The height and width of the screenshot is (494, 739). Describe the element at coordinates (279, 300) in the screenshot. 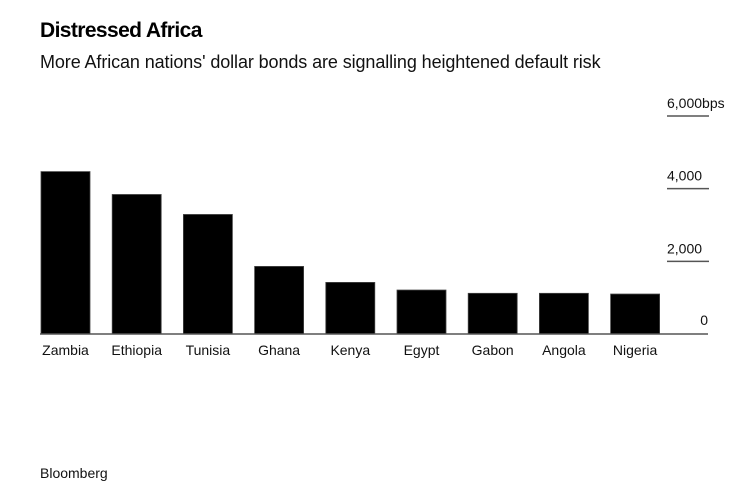

I see `bar-ghana` at that location.